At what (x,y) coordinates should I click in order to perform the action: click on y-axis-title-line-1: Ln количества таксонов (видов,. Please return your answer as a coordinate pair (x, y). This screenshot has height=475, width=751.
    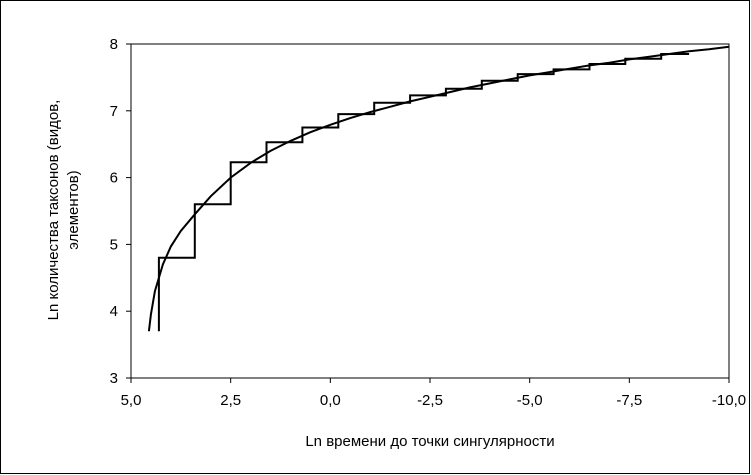
    Looking at the image, I should click on (53, 210).